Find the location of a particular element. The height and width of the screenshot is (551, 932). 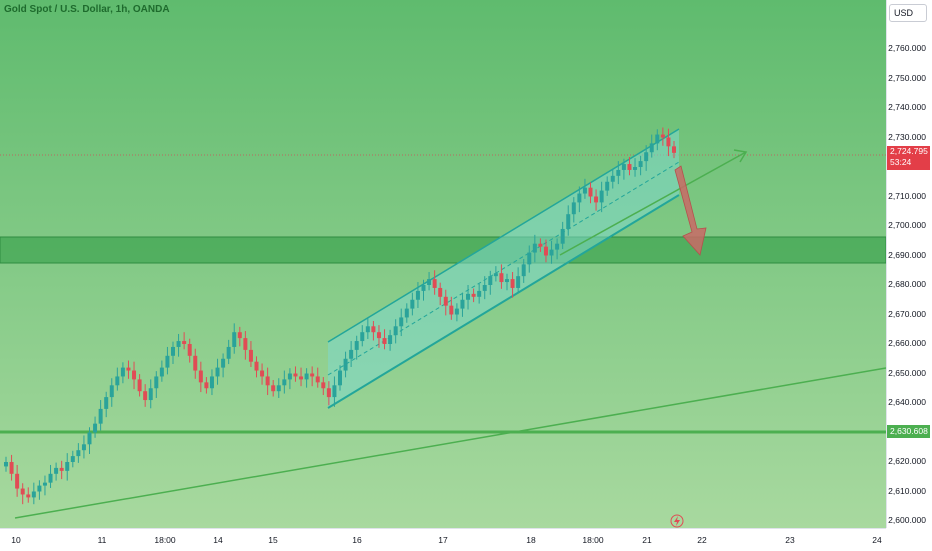

channel-upper-line is located at coordinates (503, 235).